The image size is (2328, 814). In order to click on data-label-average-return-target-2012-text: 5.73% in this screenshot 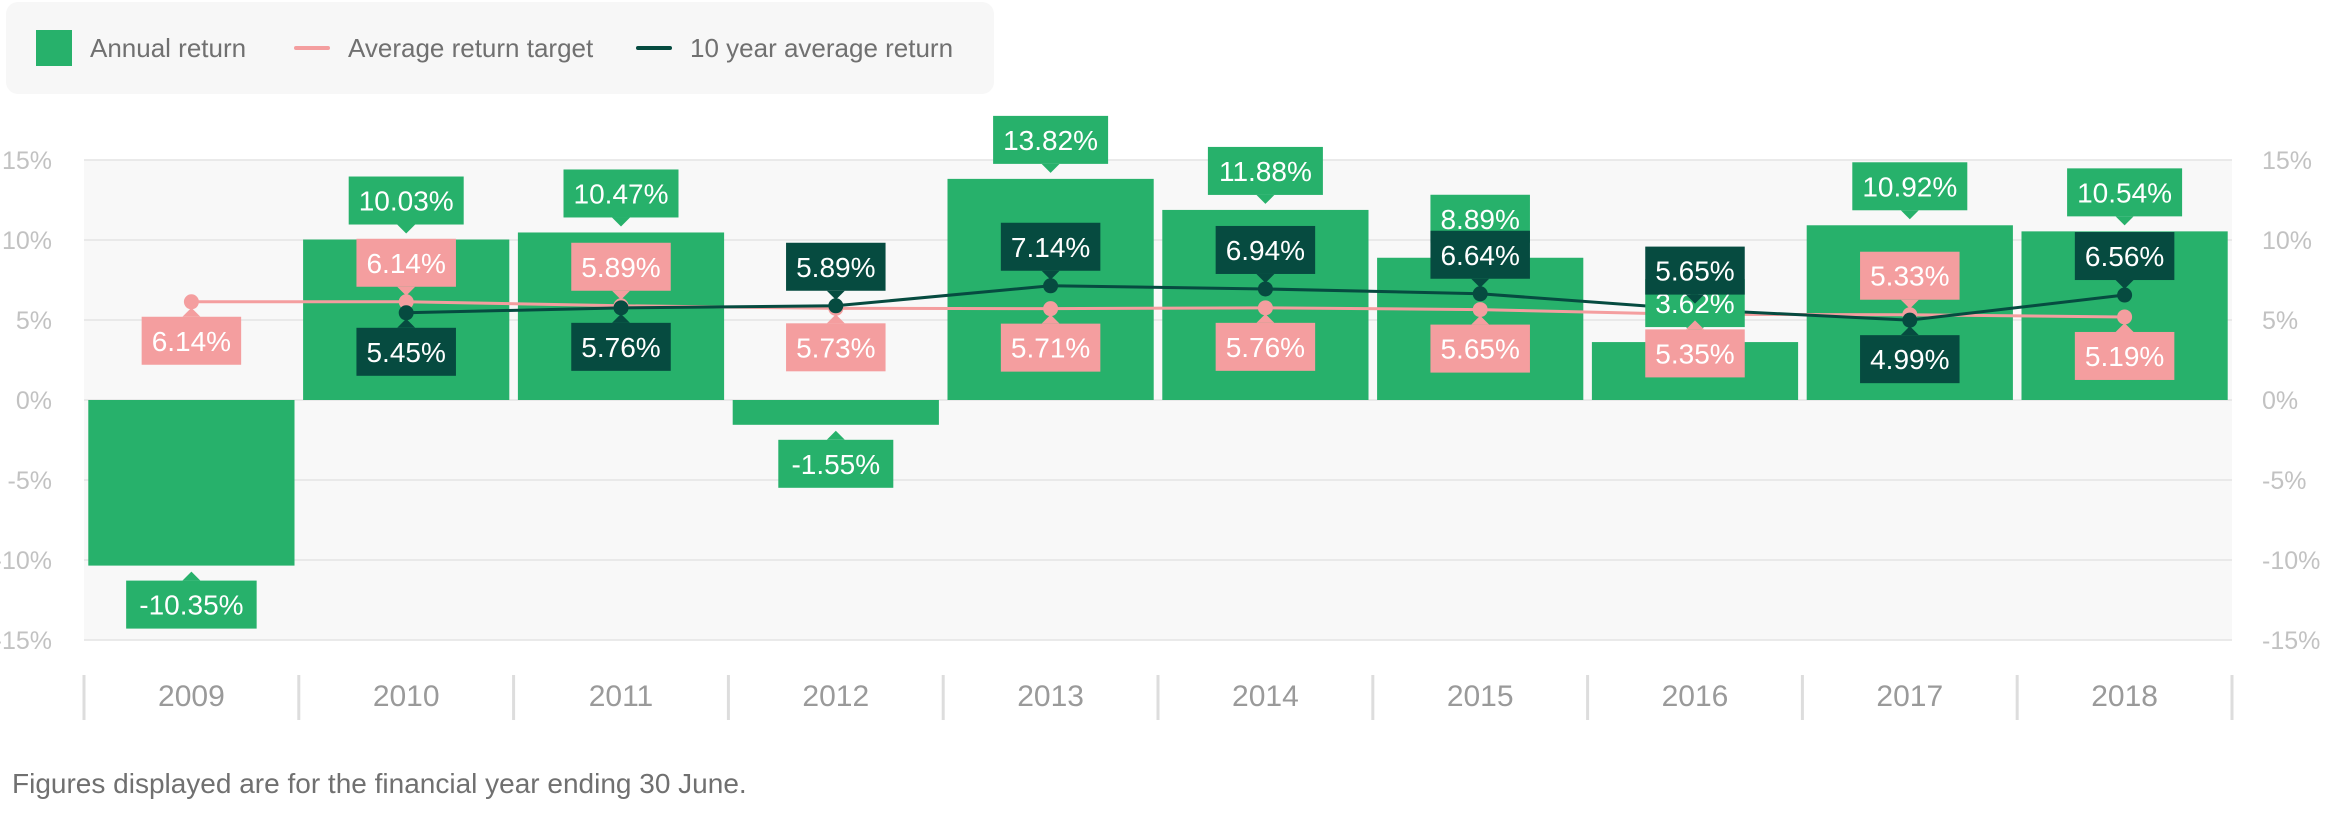, I will do `click(835, 347)`.